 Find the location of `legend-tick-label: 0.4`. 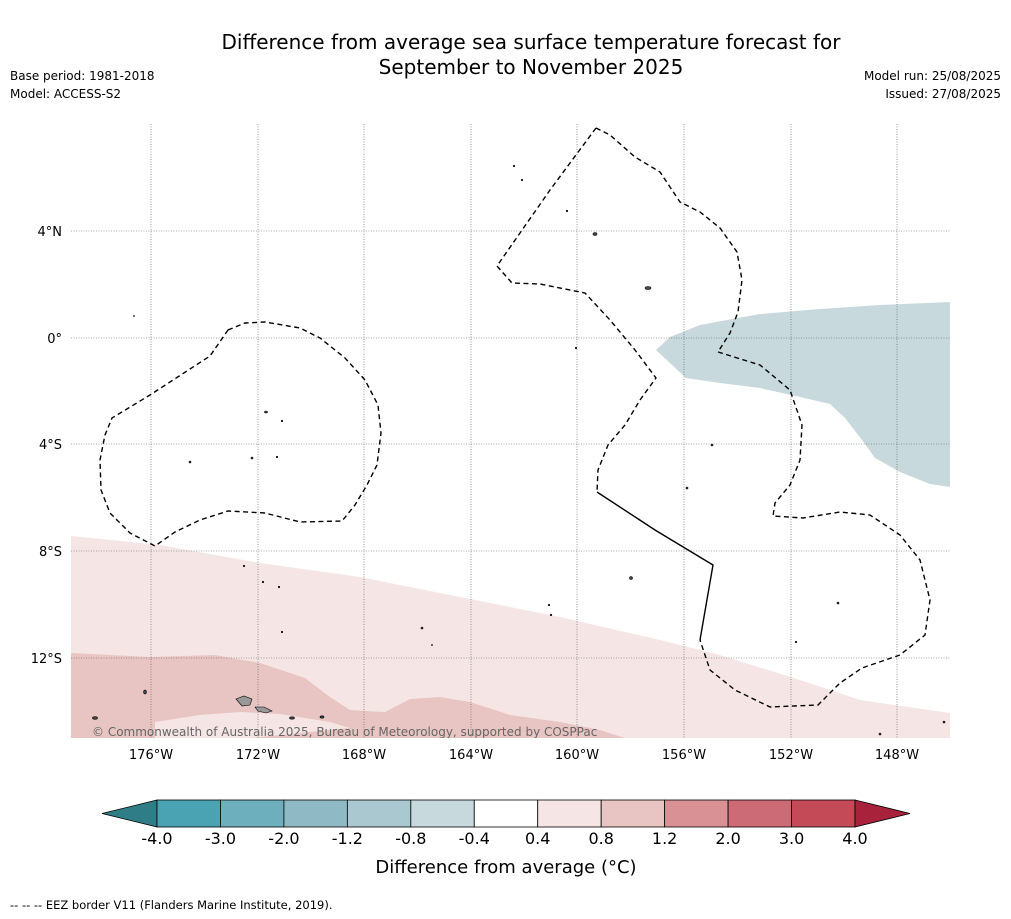

legend-tick-label: 0.4 is located at coordinates (537, 838).